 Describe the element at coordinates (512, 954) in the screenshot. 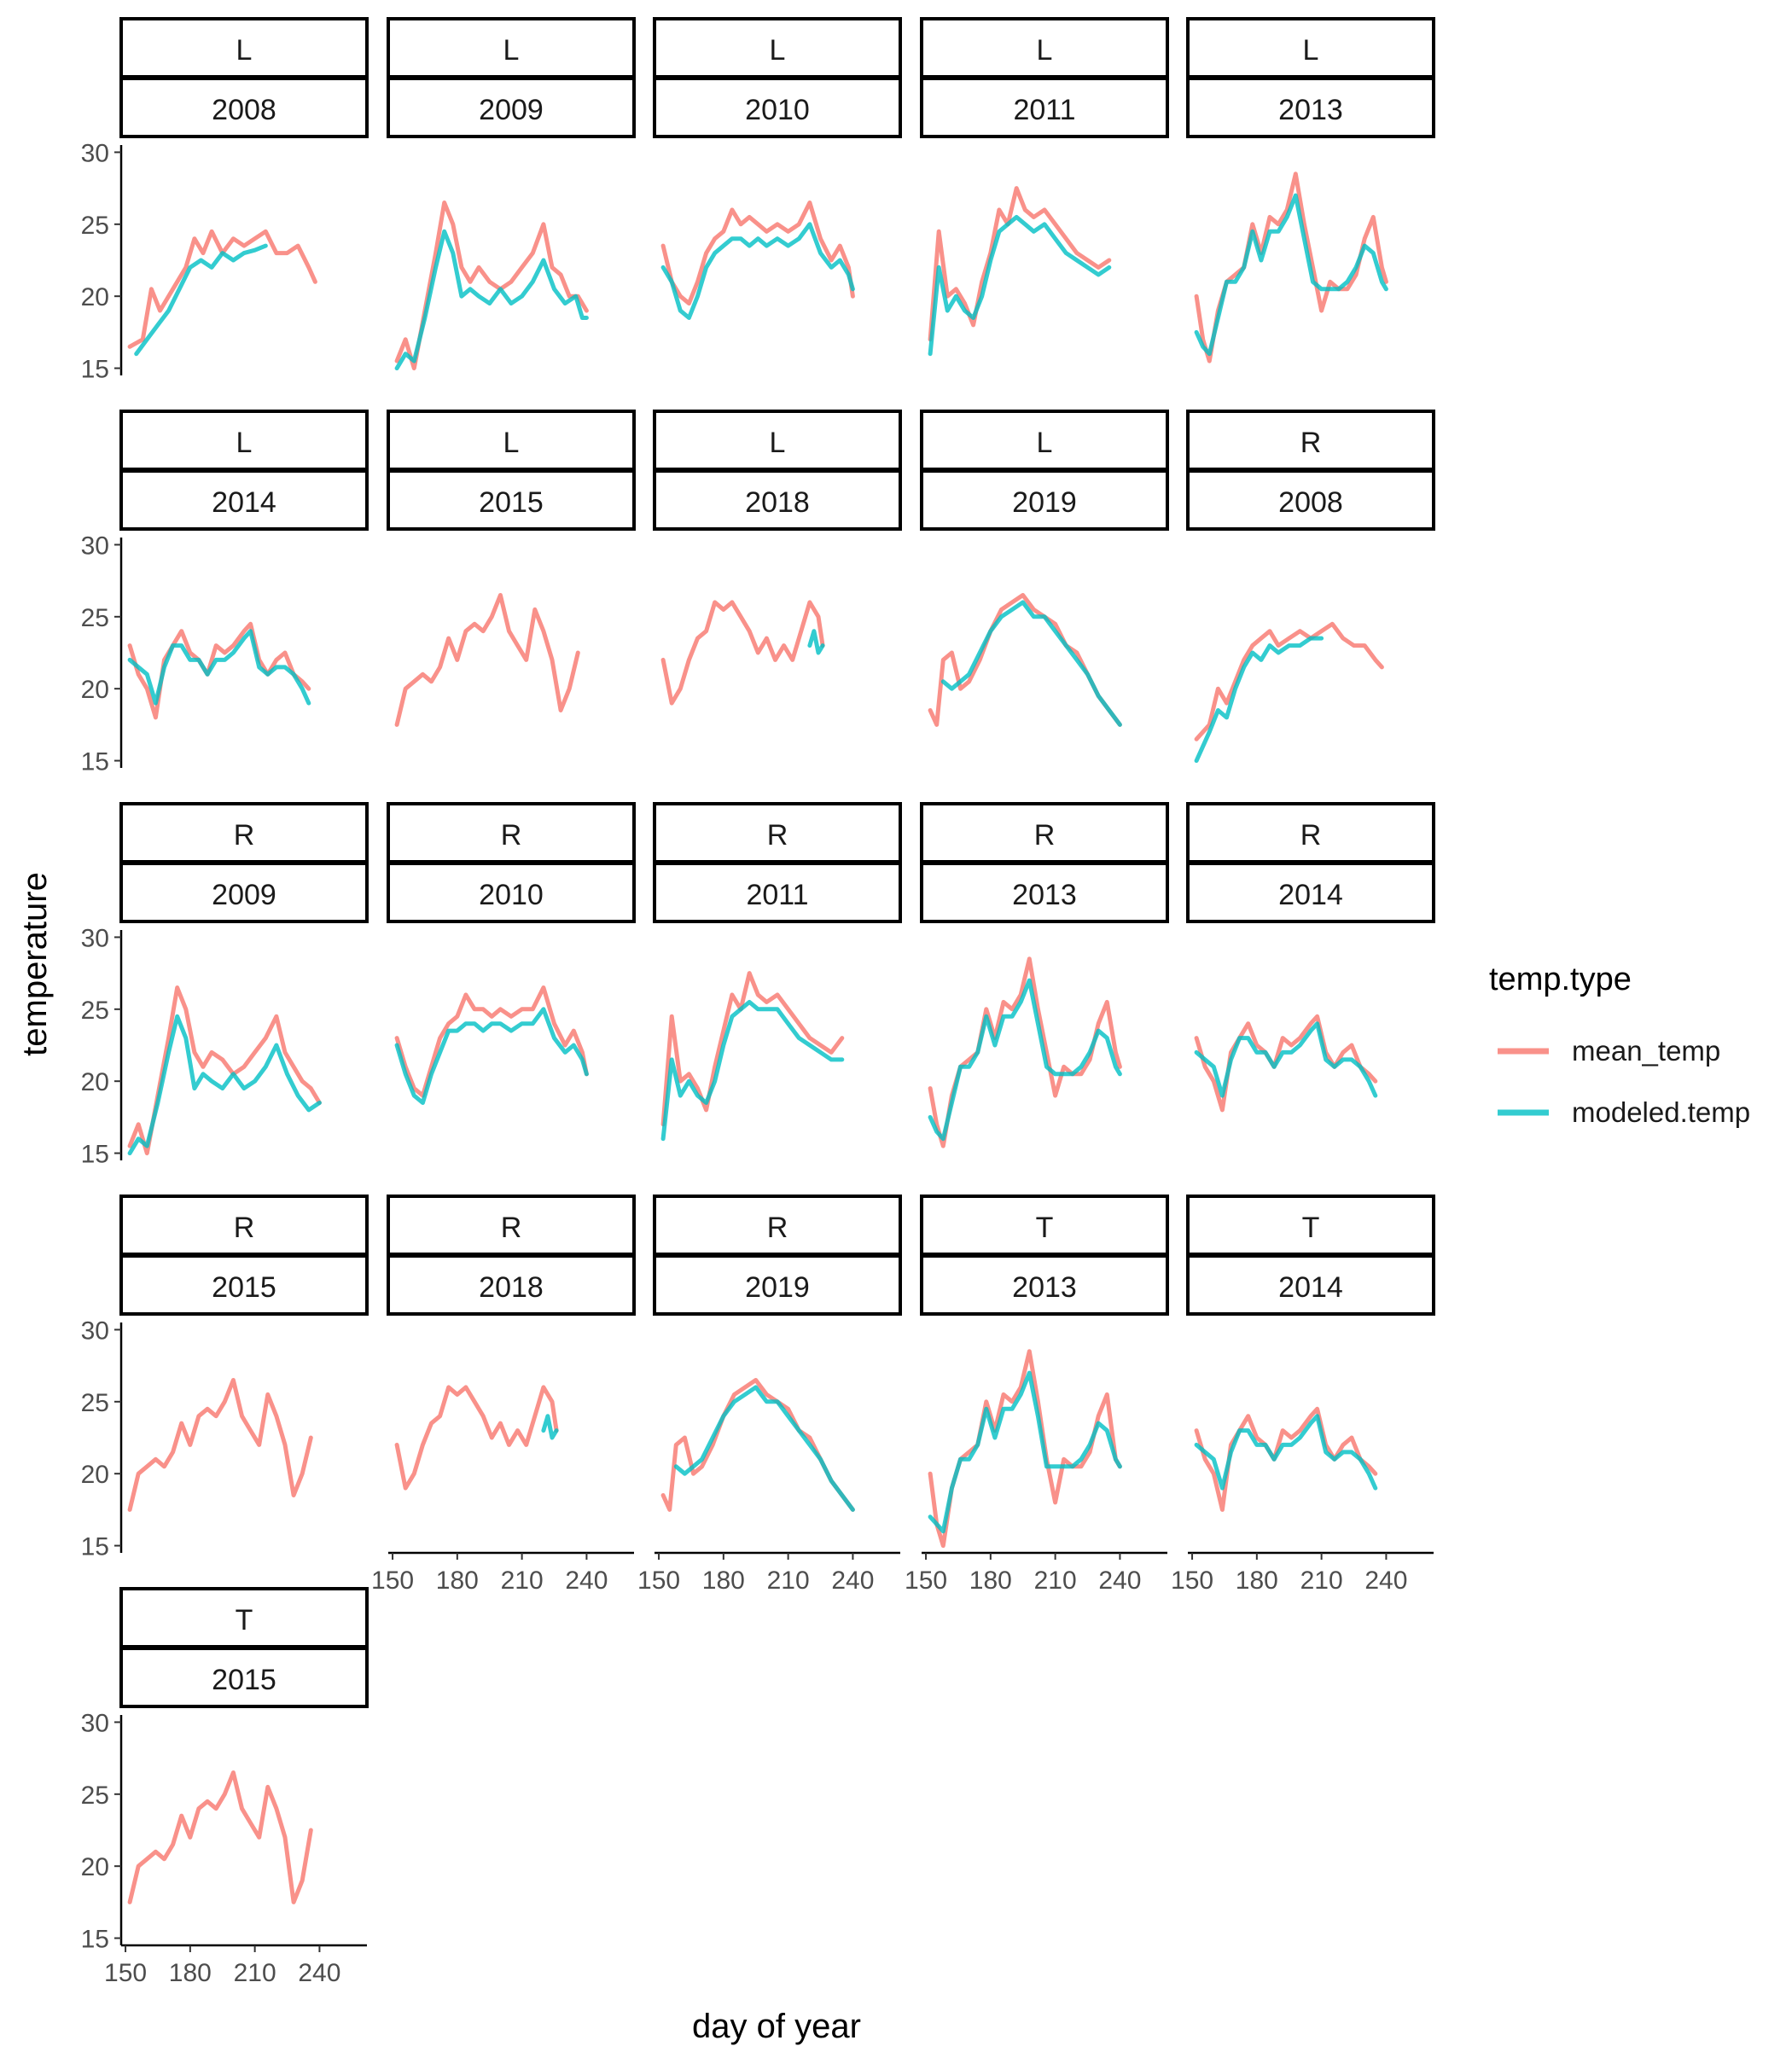

I see `facet-panel: R 2010` at that location.